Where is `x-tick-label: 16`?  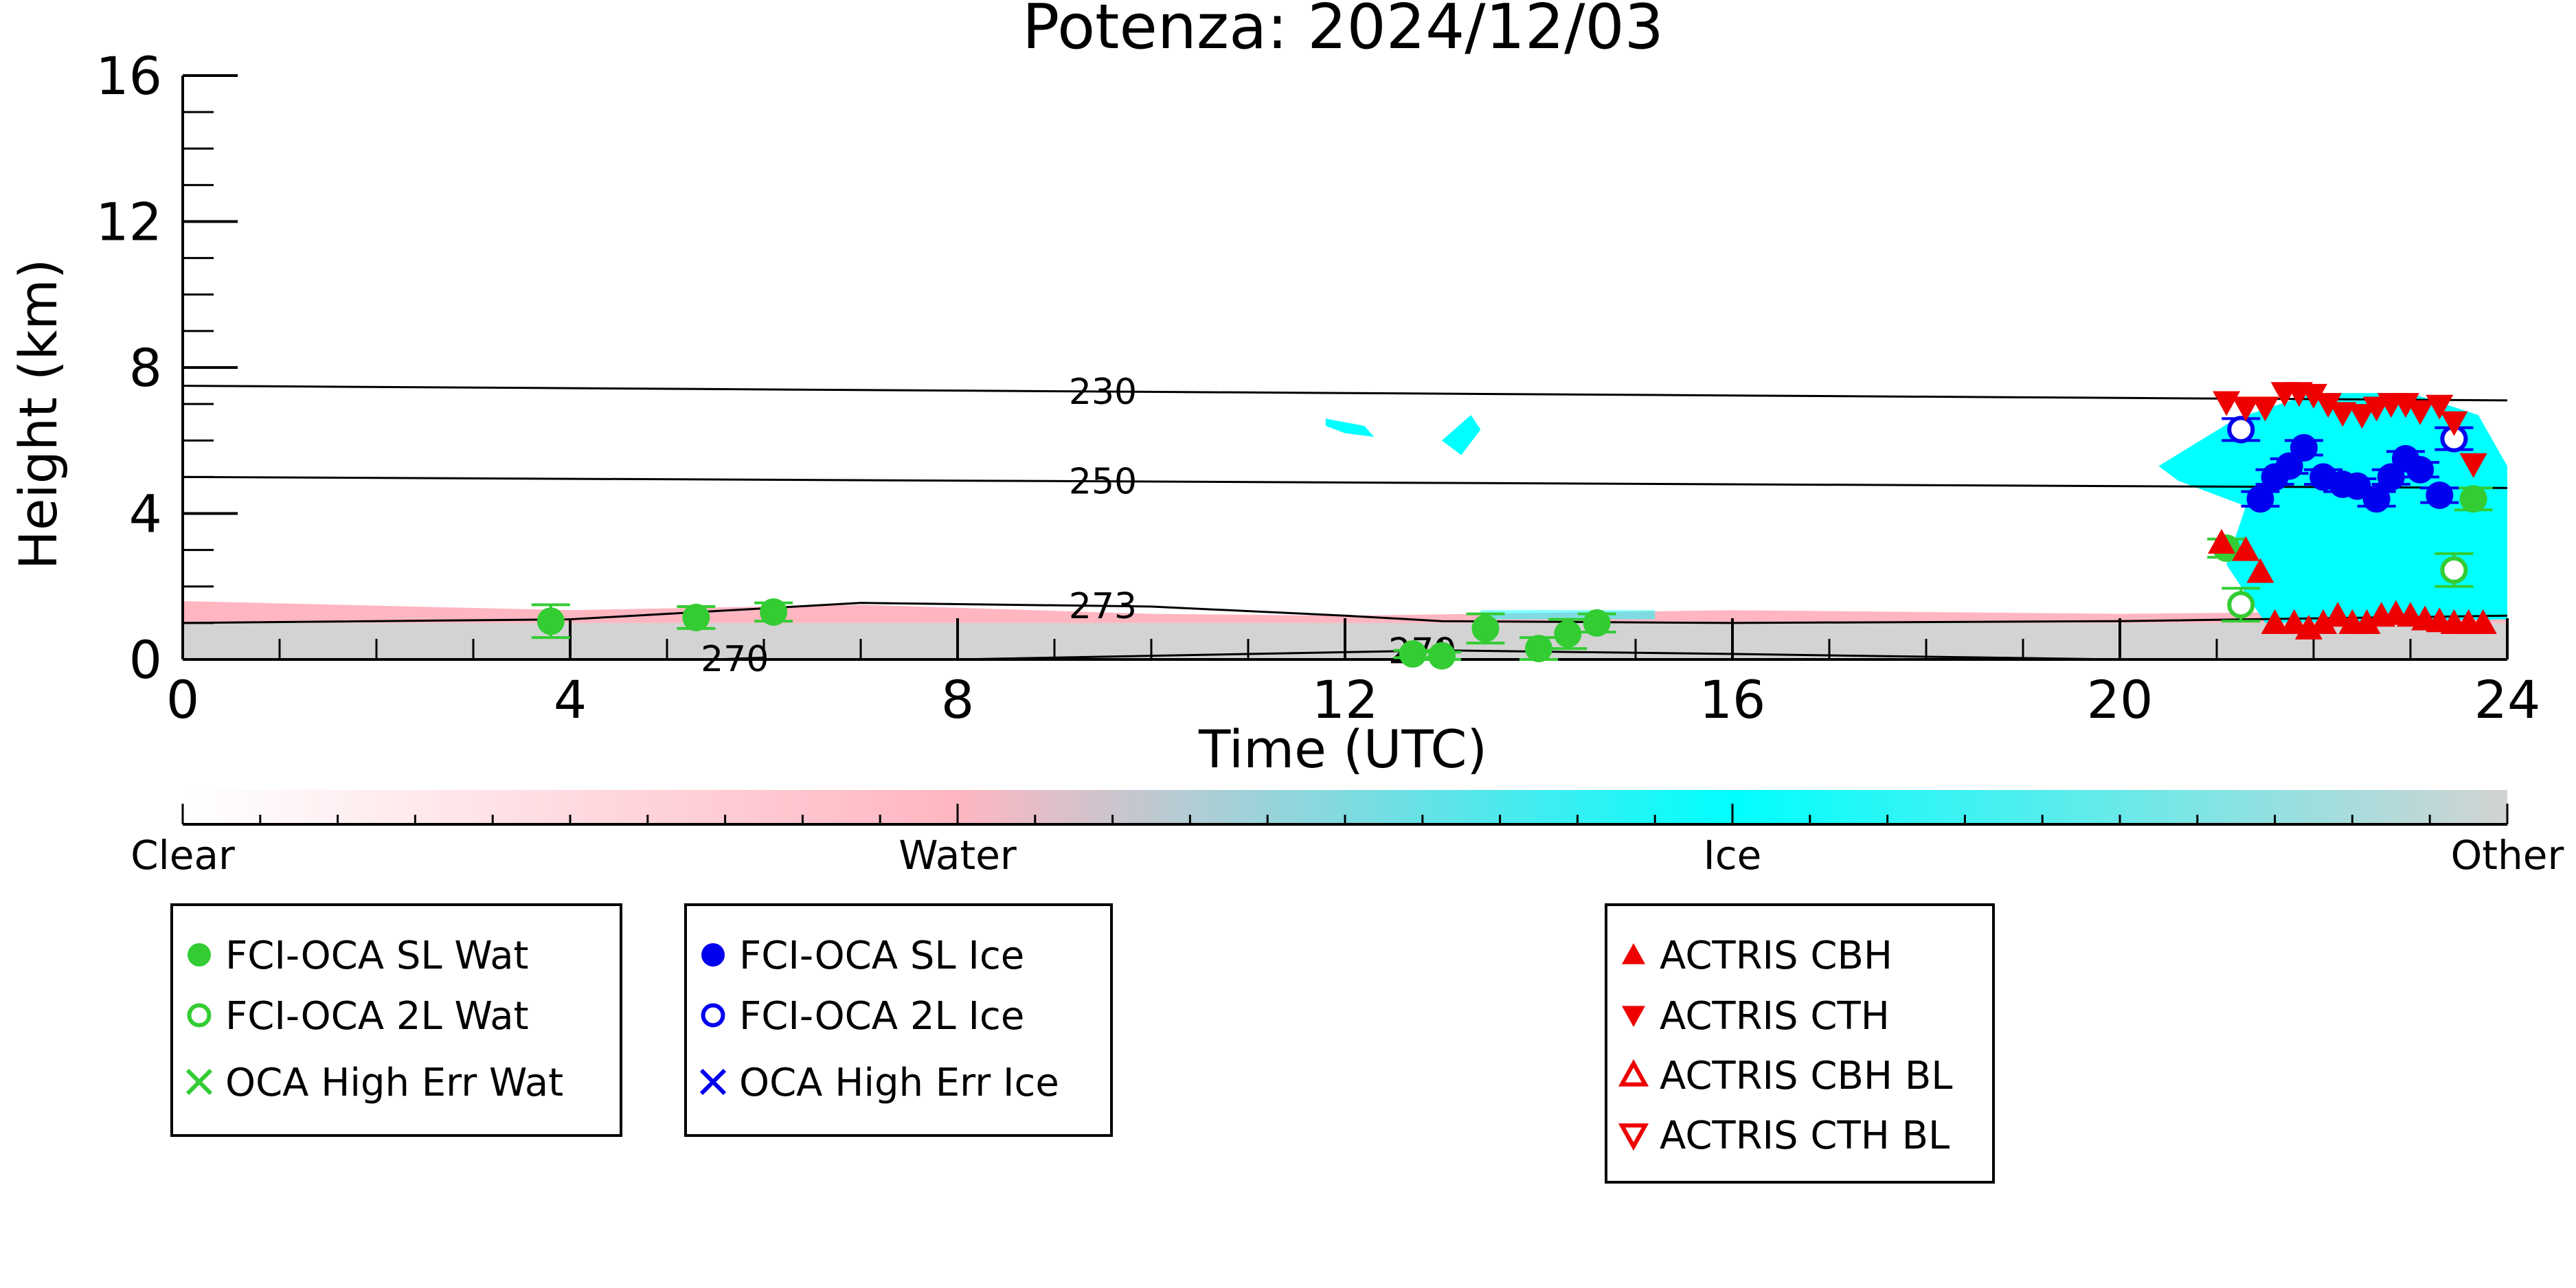
x-tick-label: 16 is located at coordinates (1732, 699).